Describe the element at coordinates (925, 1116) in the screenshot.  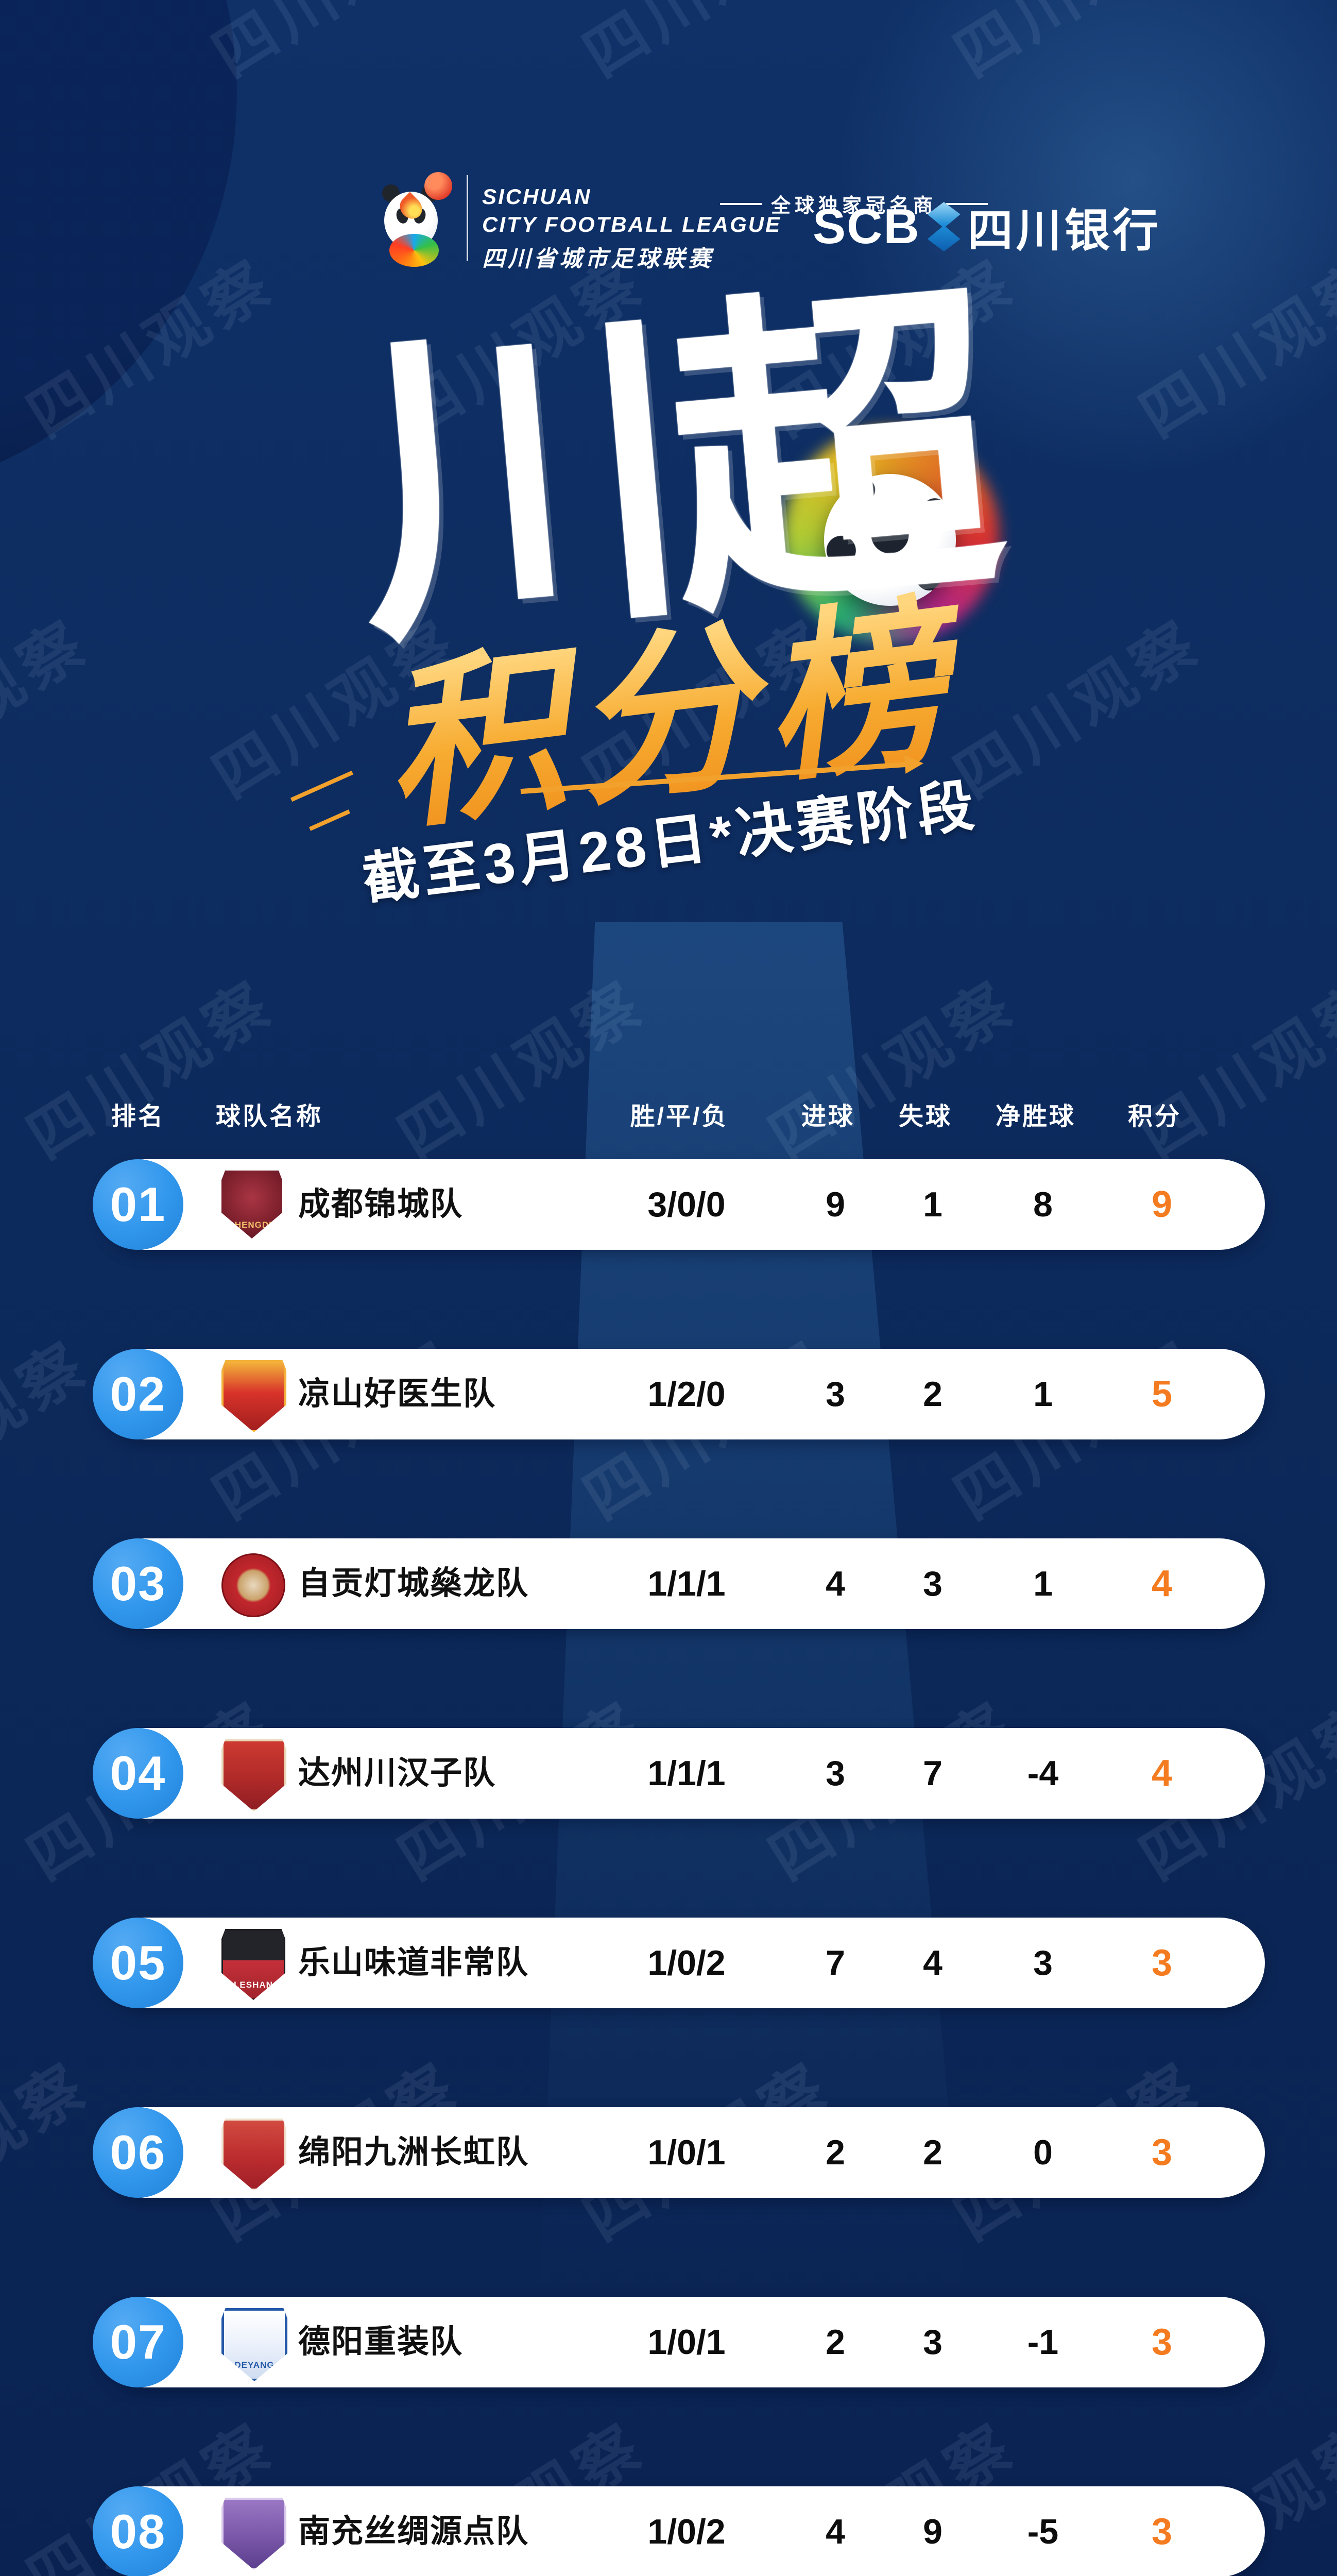
I see `col-goals-against: 失球` at that location.